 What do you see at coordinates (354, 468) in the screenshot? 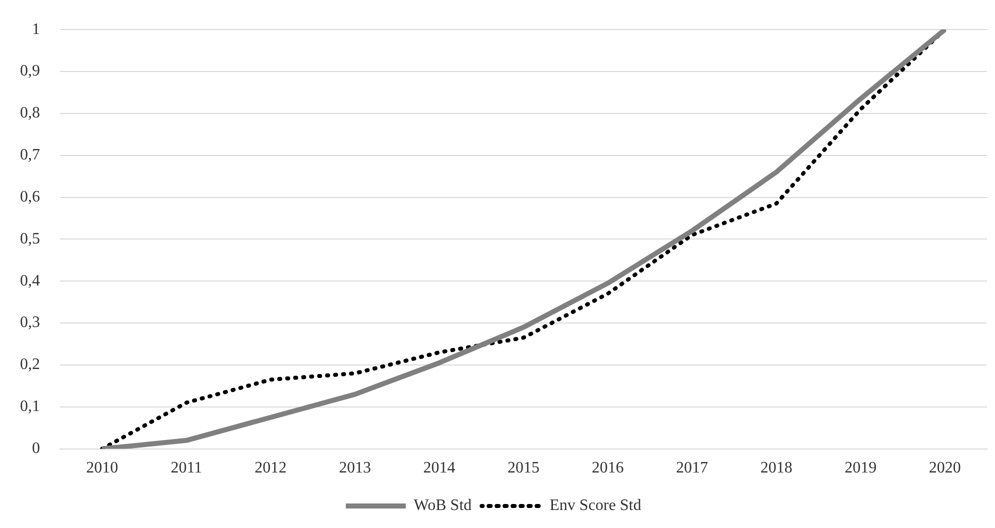
I see `x-tick-label: 2013` at bounding box center [354, 468].